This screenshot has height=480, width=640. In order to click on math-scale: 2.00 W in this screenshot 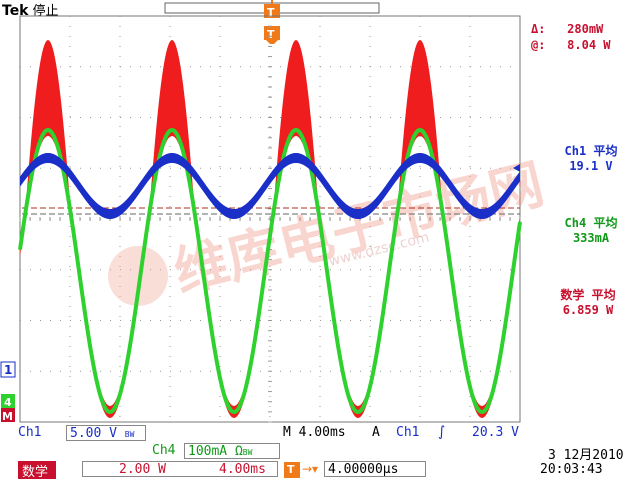, I will do `click(142, 469)`.